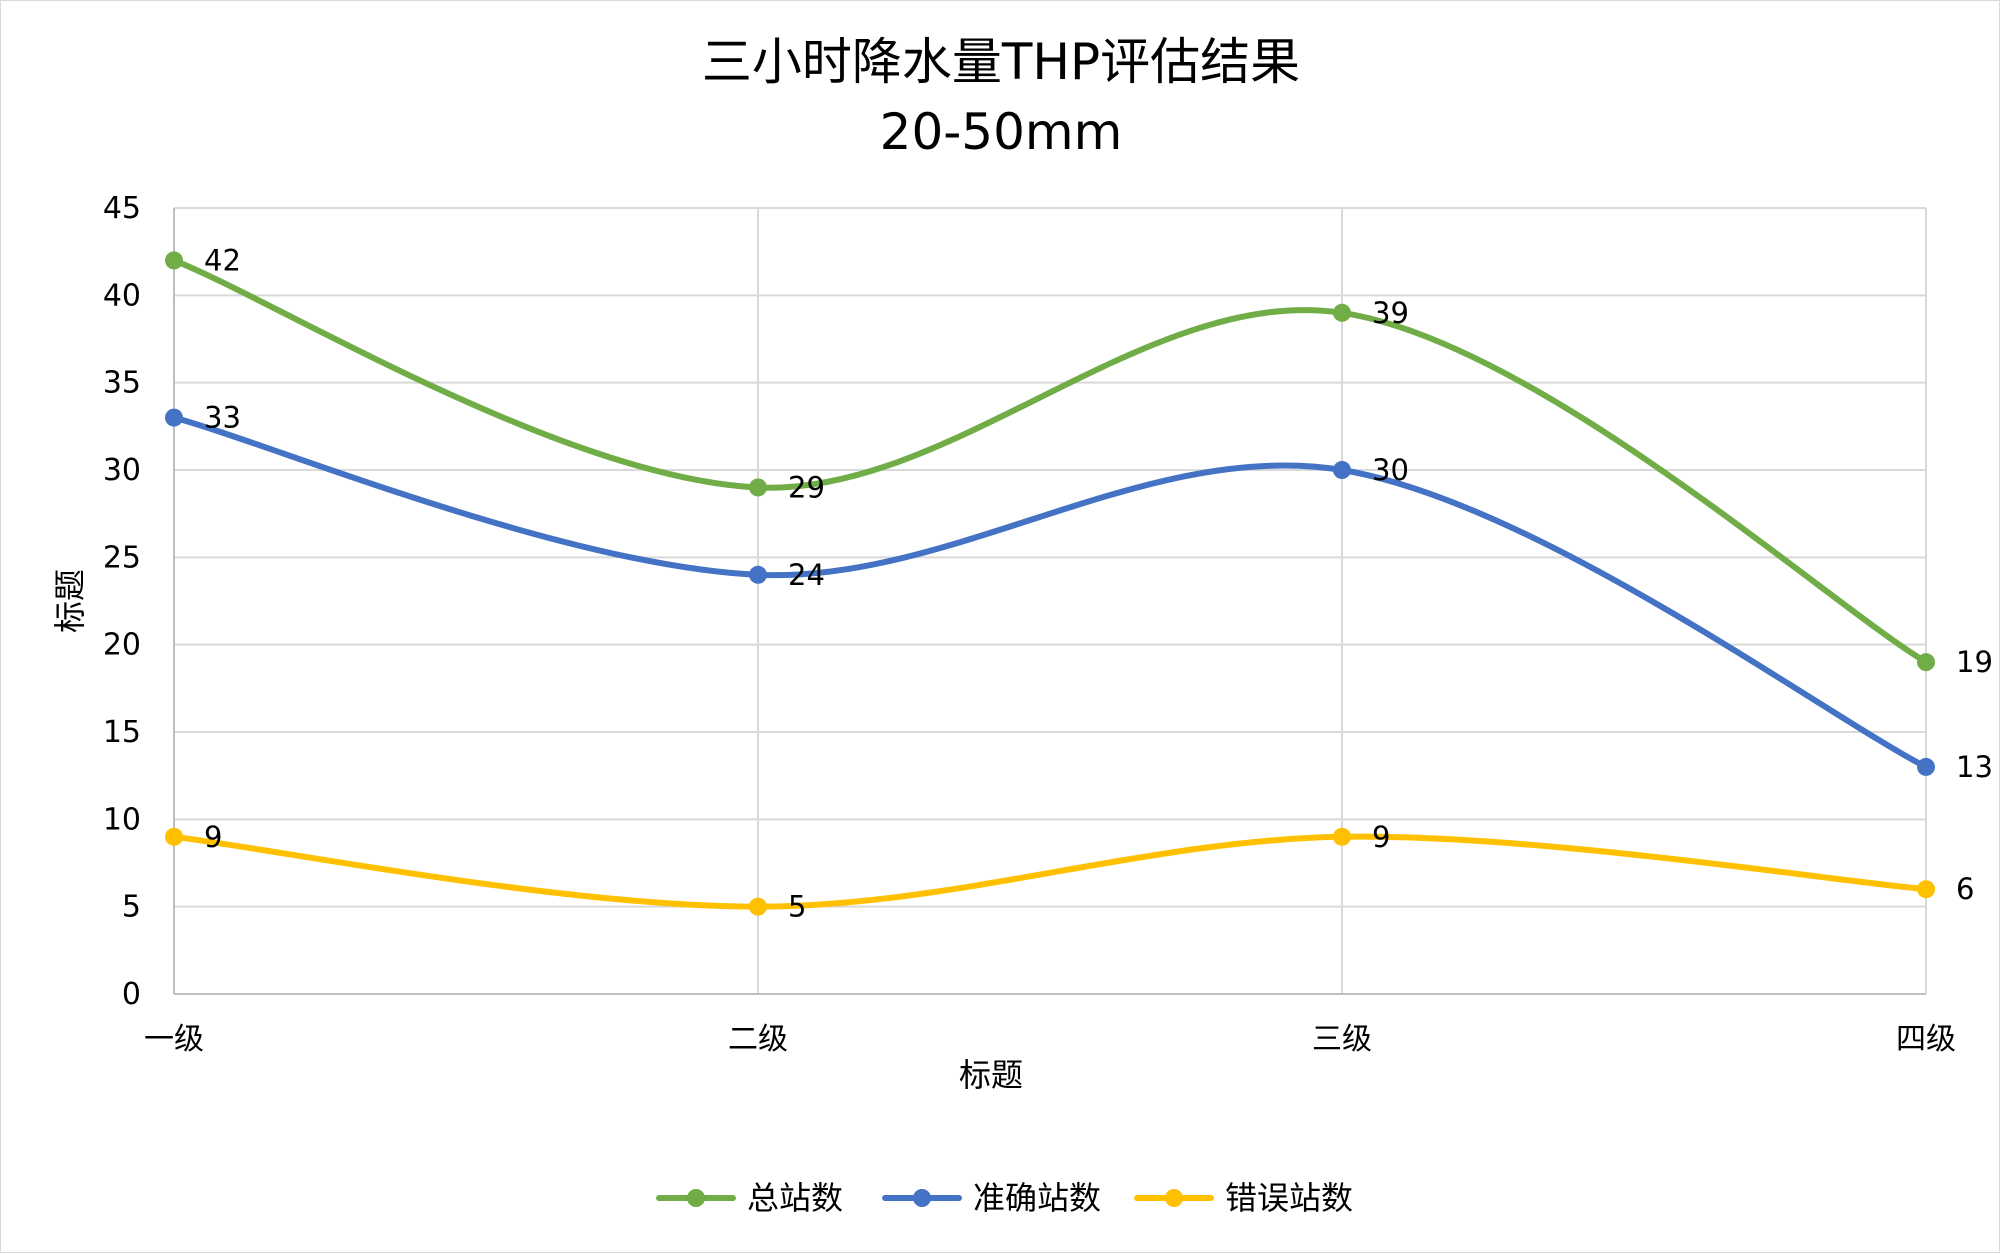 This screenshot has height=1254, width=2000. I want to click on legend-entry: 错误站数, so click(1289, 1198).